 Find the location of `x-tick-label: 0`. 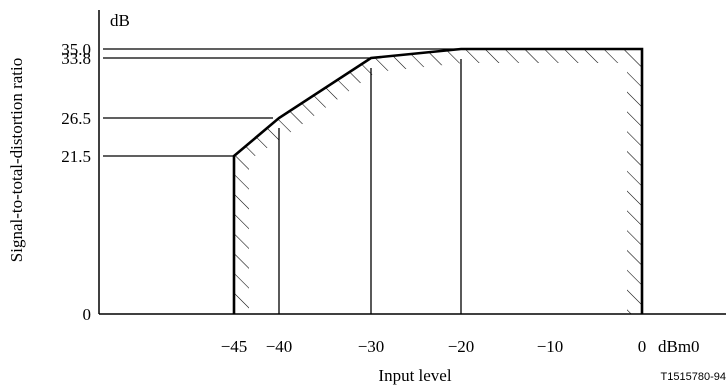

x-tick-label: 0 is located at coordinates (642, 346).